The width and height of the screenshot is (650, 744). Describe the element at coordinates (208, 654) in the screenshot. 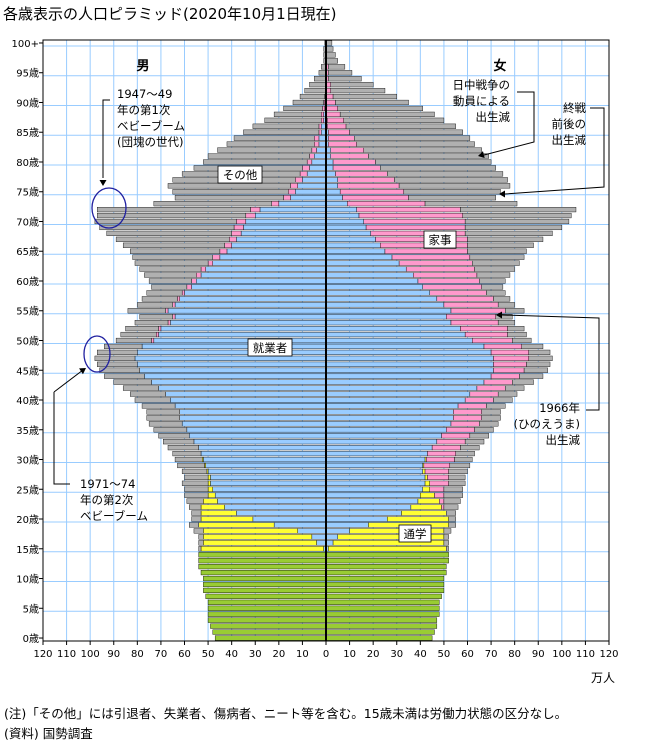

I see `x-tick-label: 50` at that location.